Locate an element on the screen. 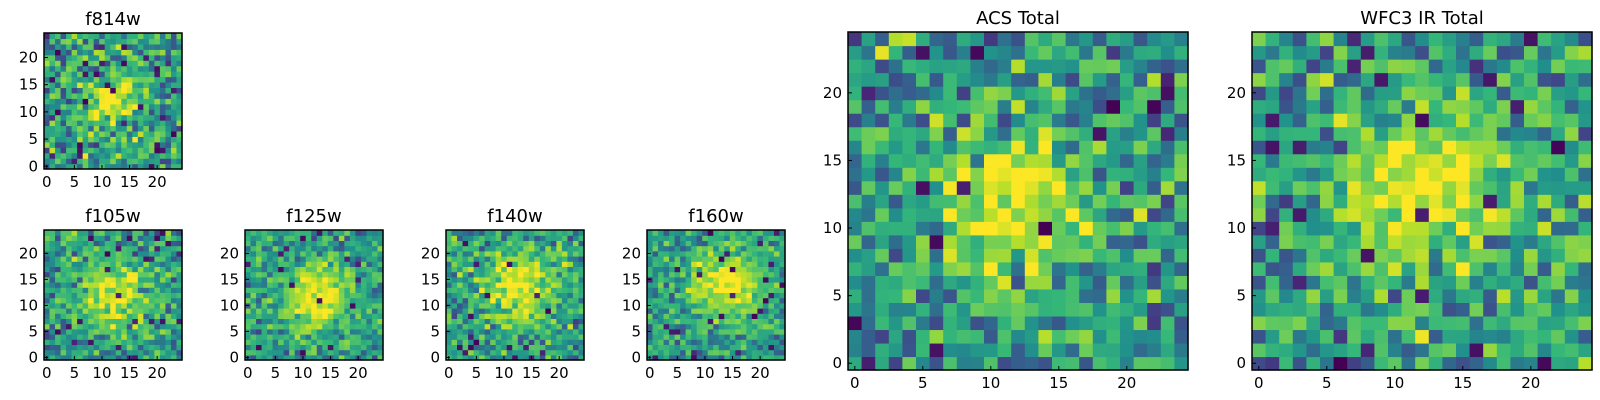 The height and width of the screenshot is (400, 1600). y-tick-label: 5 is located at coordinates (33, 139).